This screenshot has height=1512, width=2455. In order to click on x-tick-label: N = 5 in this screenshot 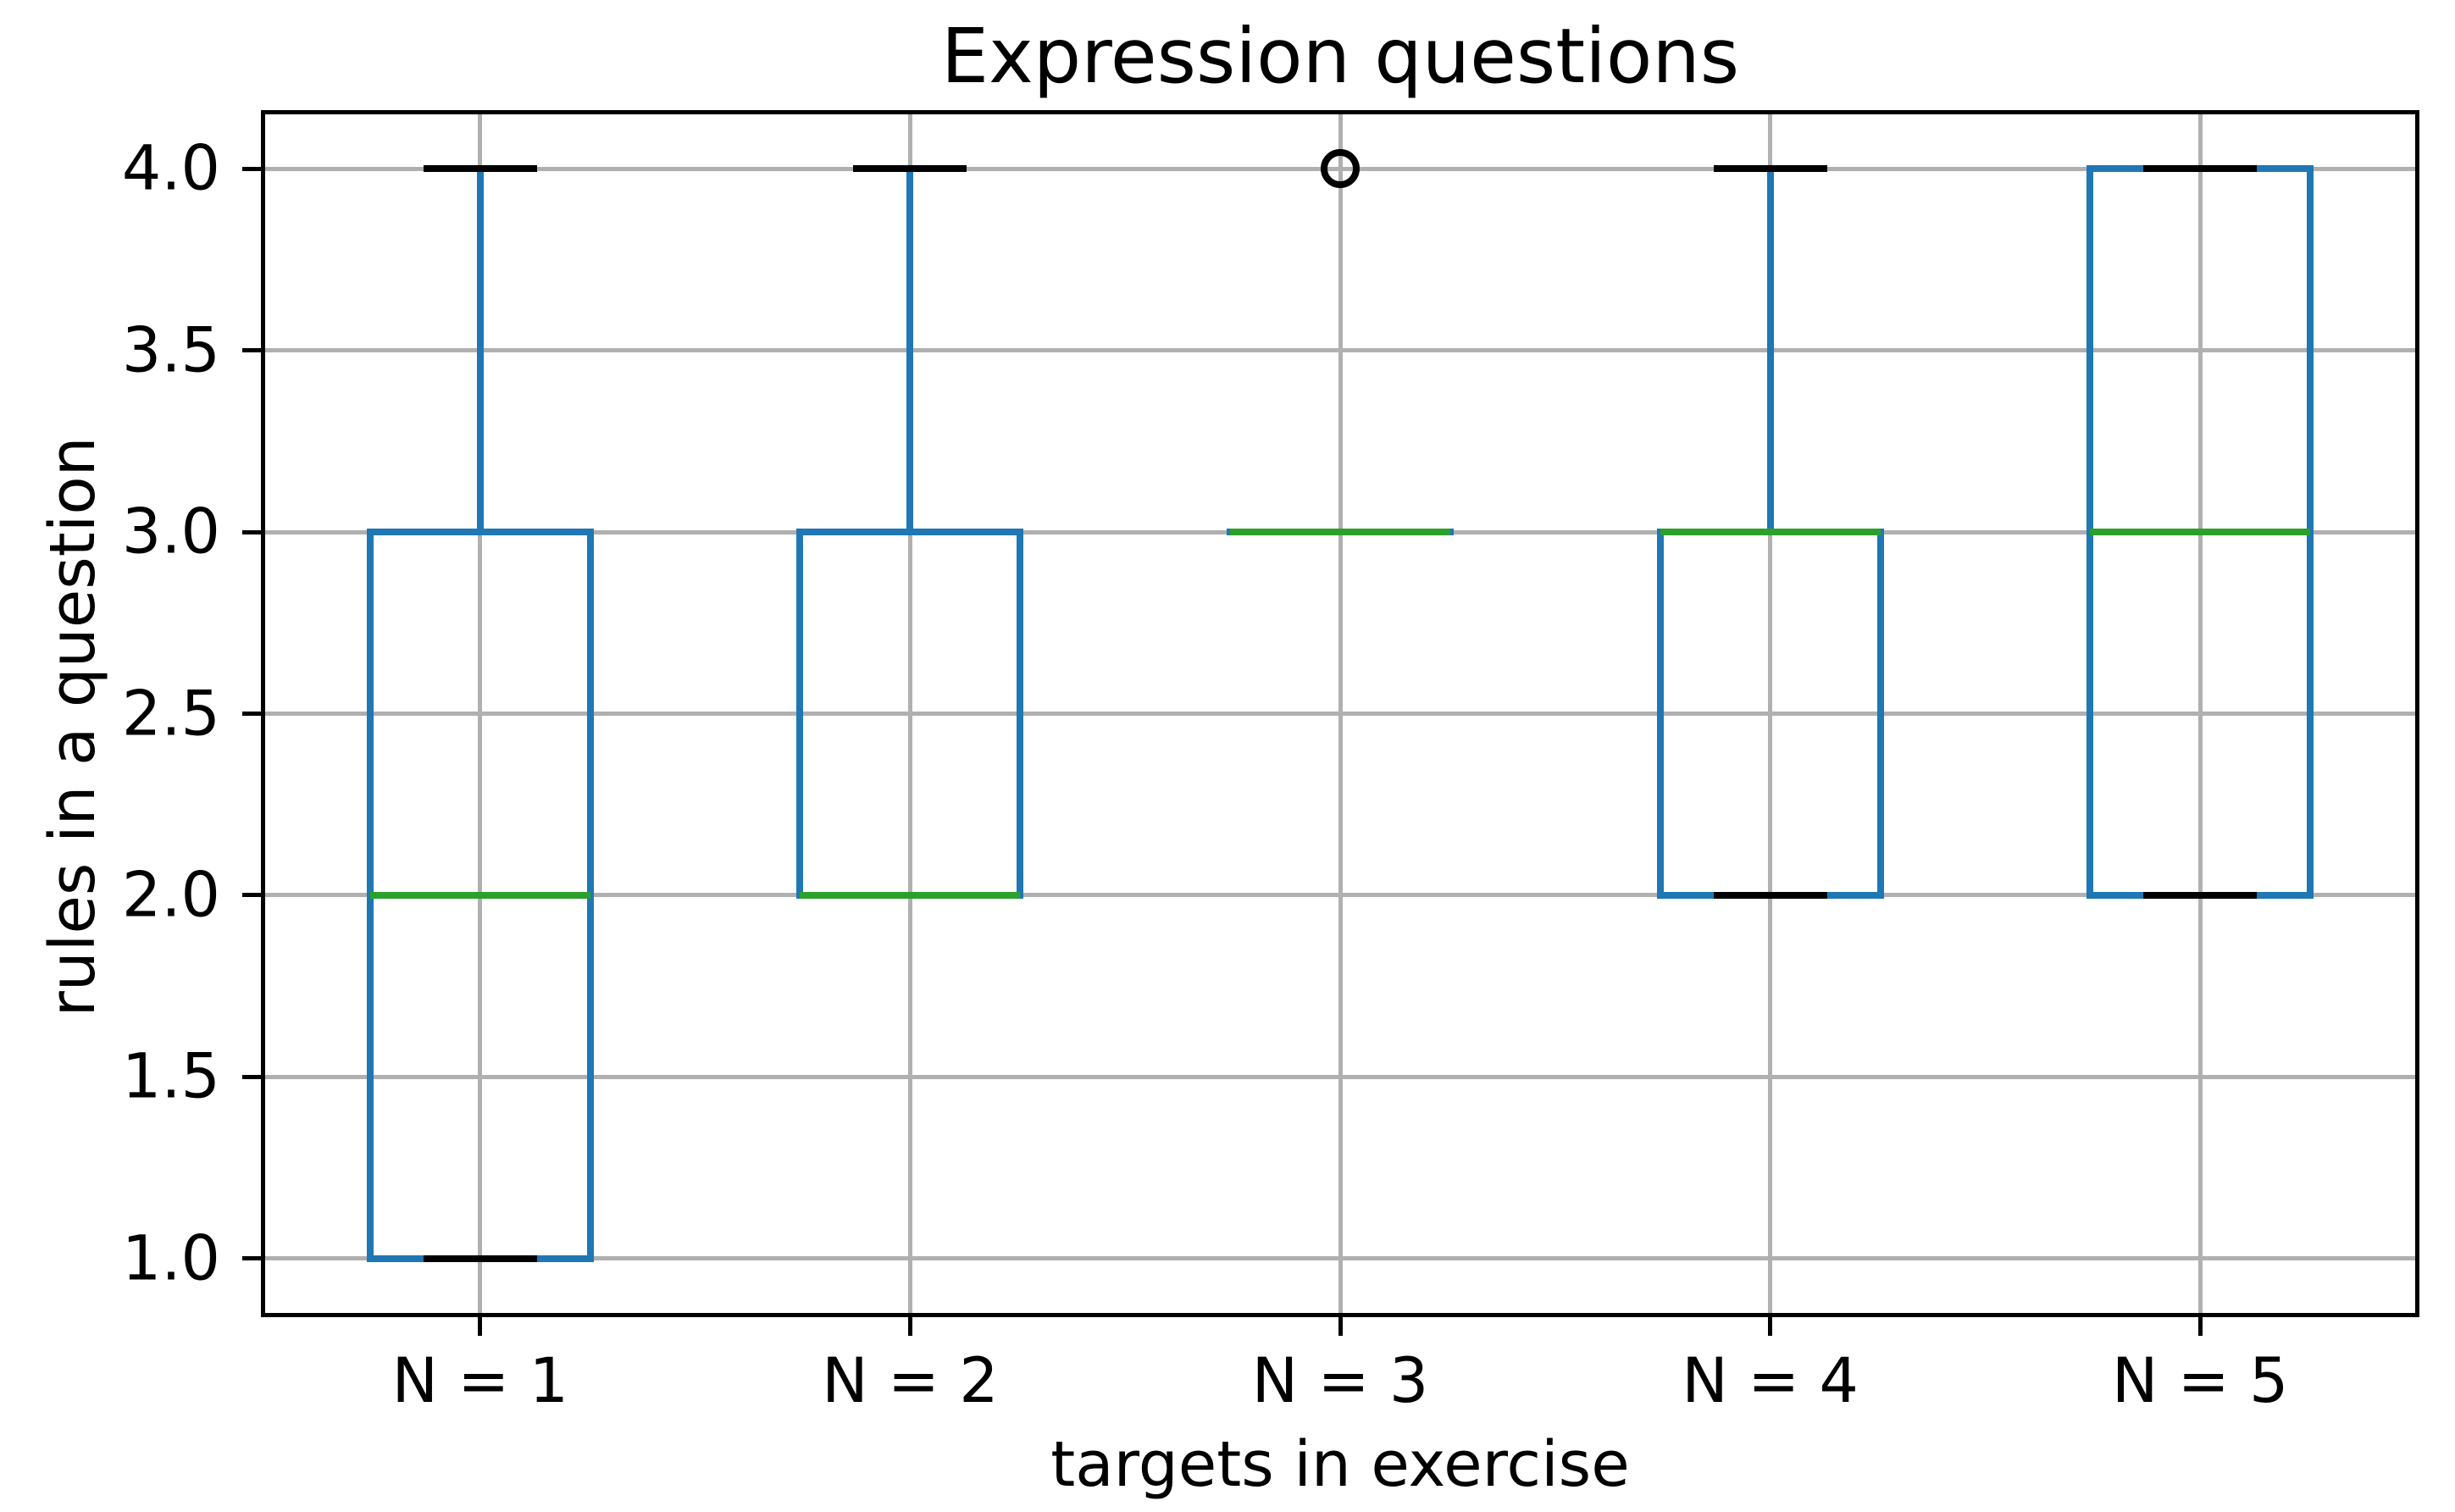, I will do `click(2200, 1381)`.